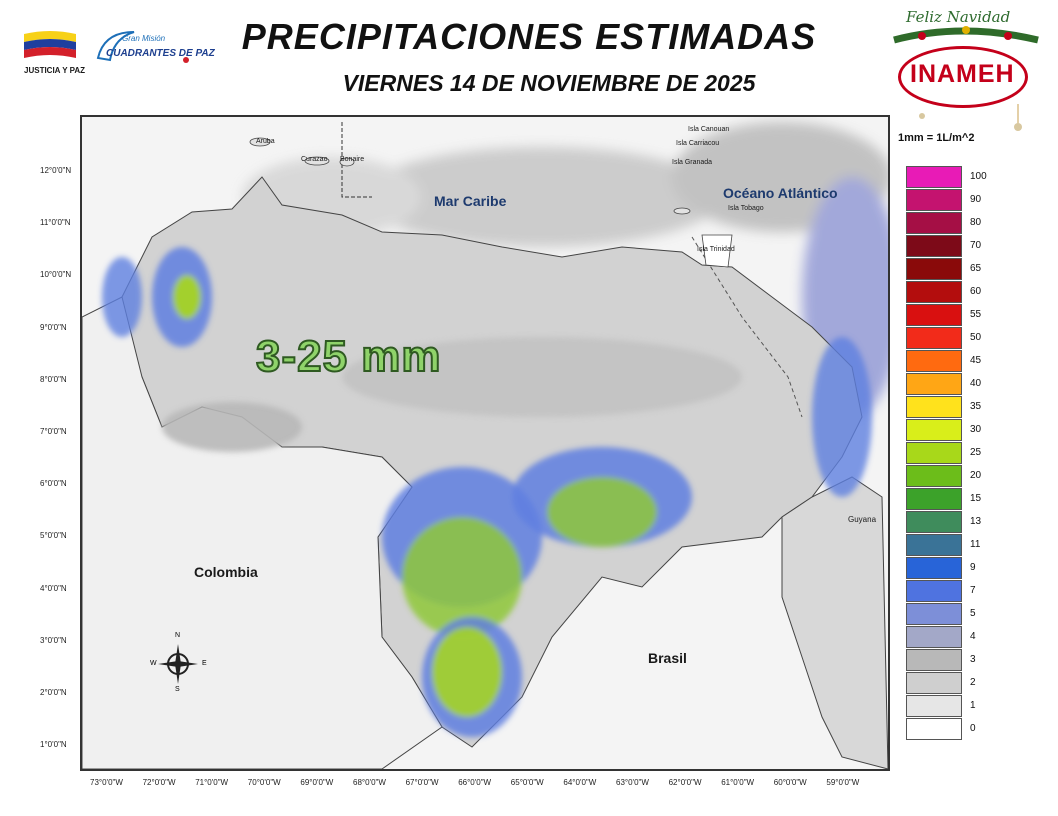 The width and height of the screenshot is (1058, 816). What do you see at coordinates (369, 782) in the screenshot?
I see `lon-tick-label: 68°0'0"W` at bounding box center [369, 782].